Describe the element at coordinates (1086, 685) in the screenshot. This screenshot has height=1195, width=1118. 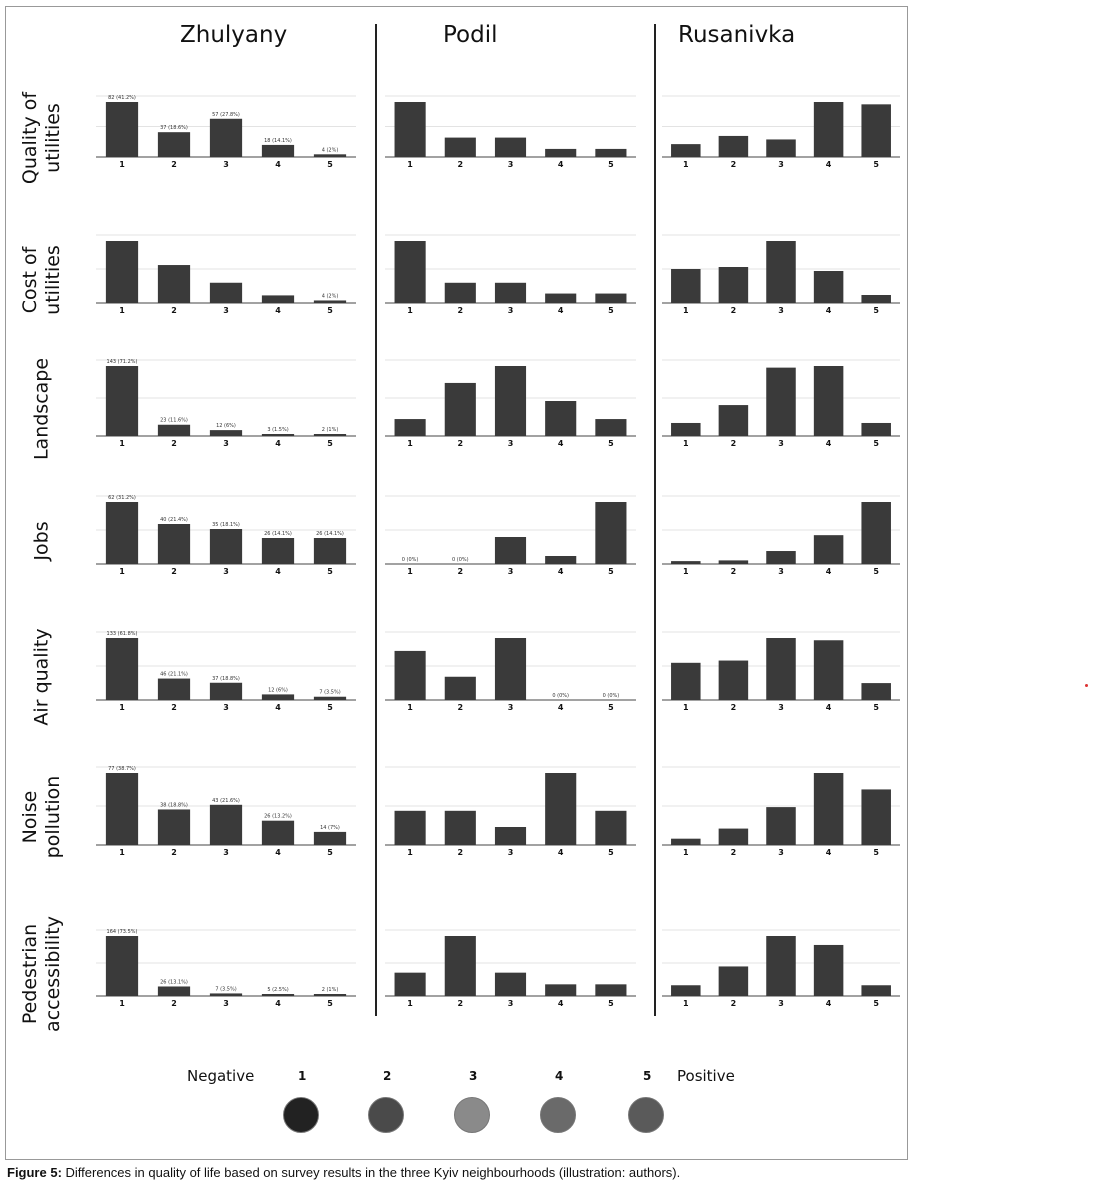
I see `stray-mark` at that location.